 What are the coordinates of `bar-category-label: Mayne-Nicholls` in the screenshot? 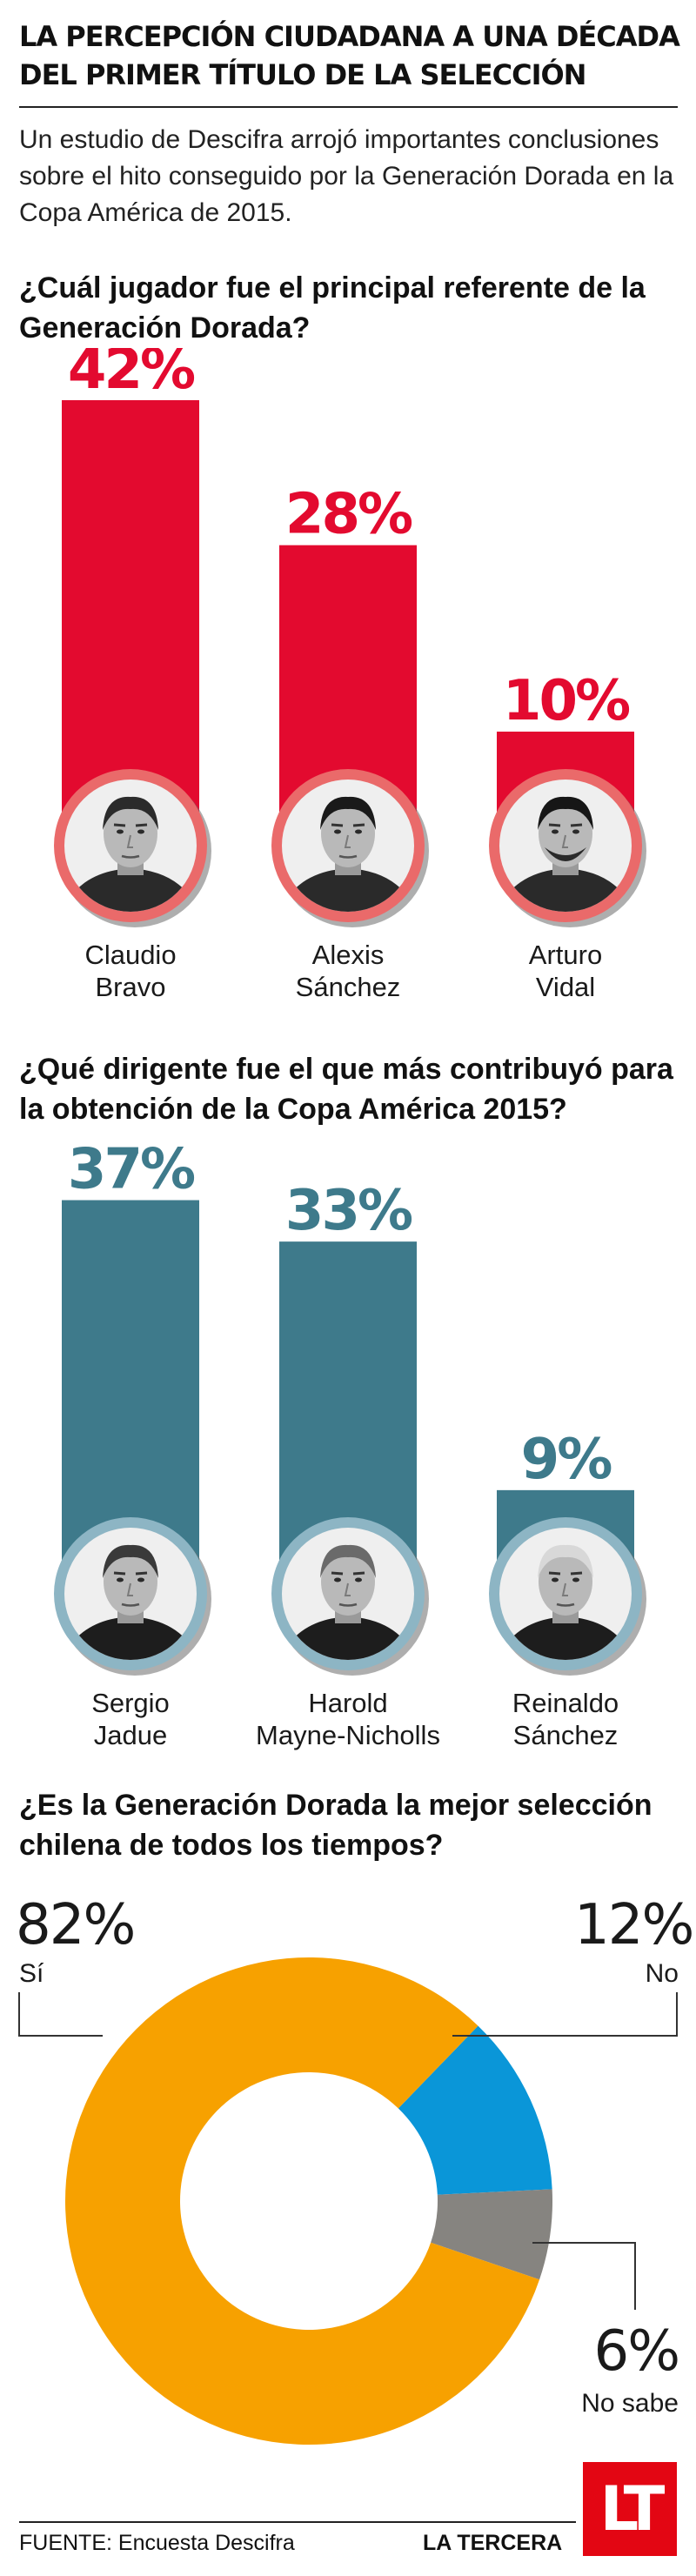 It's located at (348, 1735).